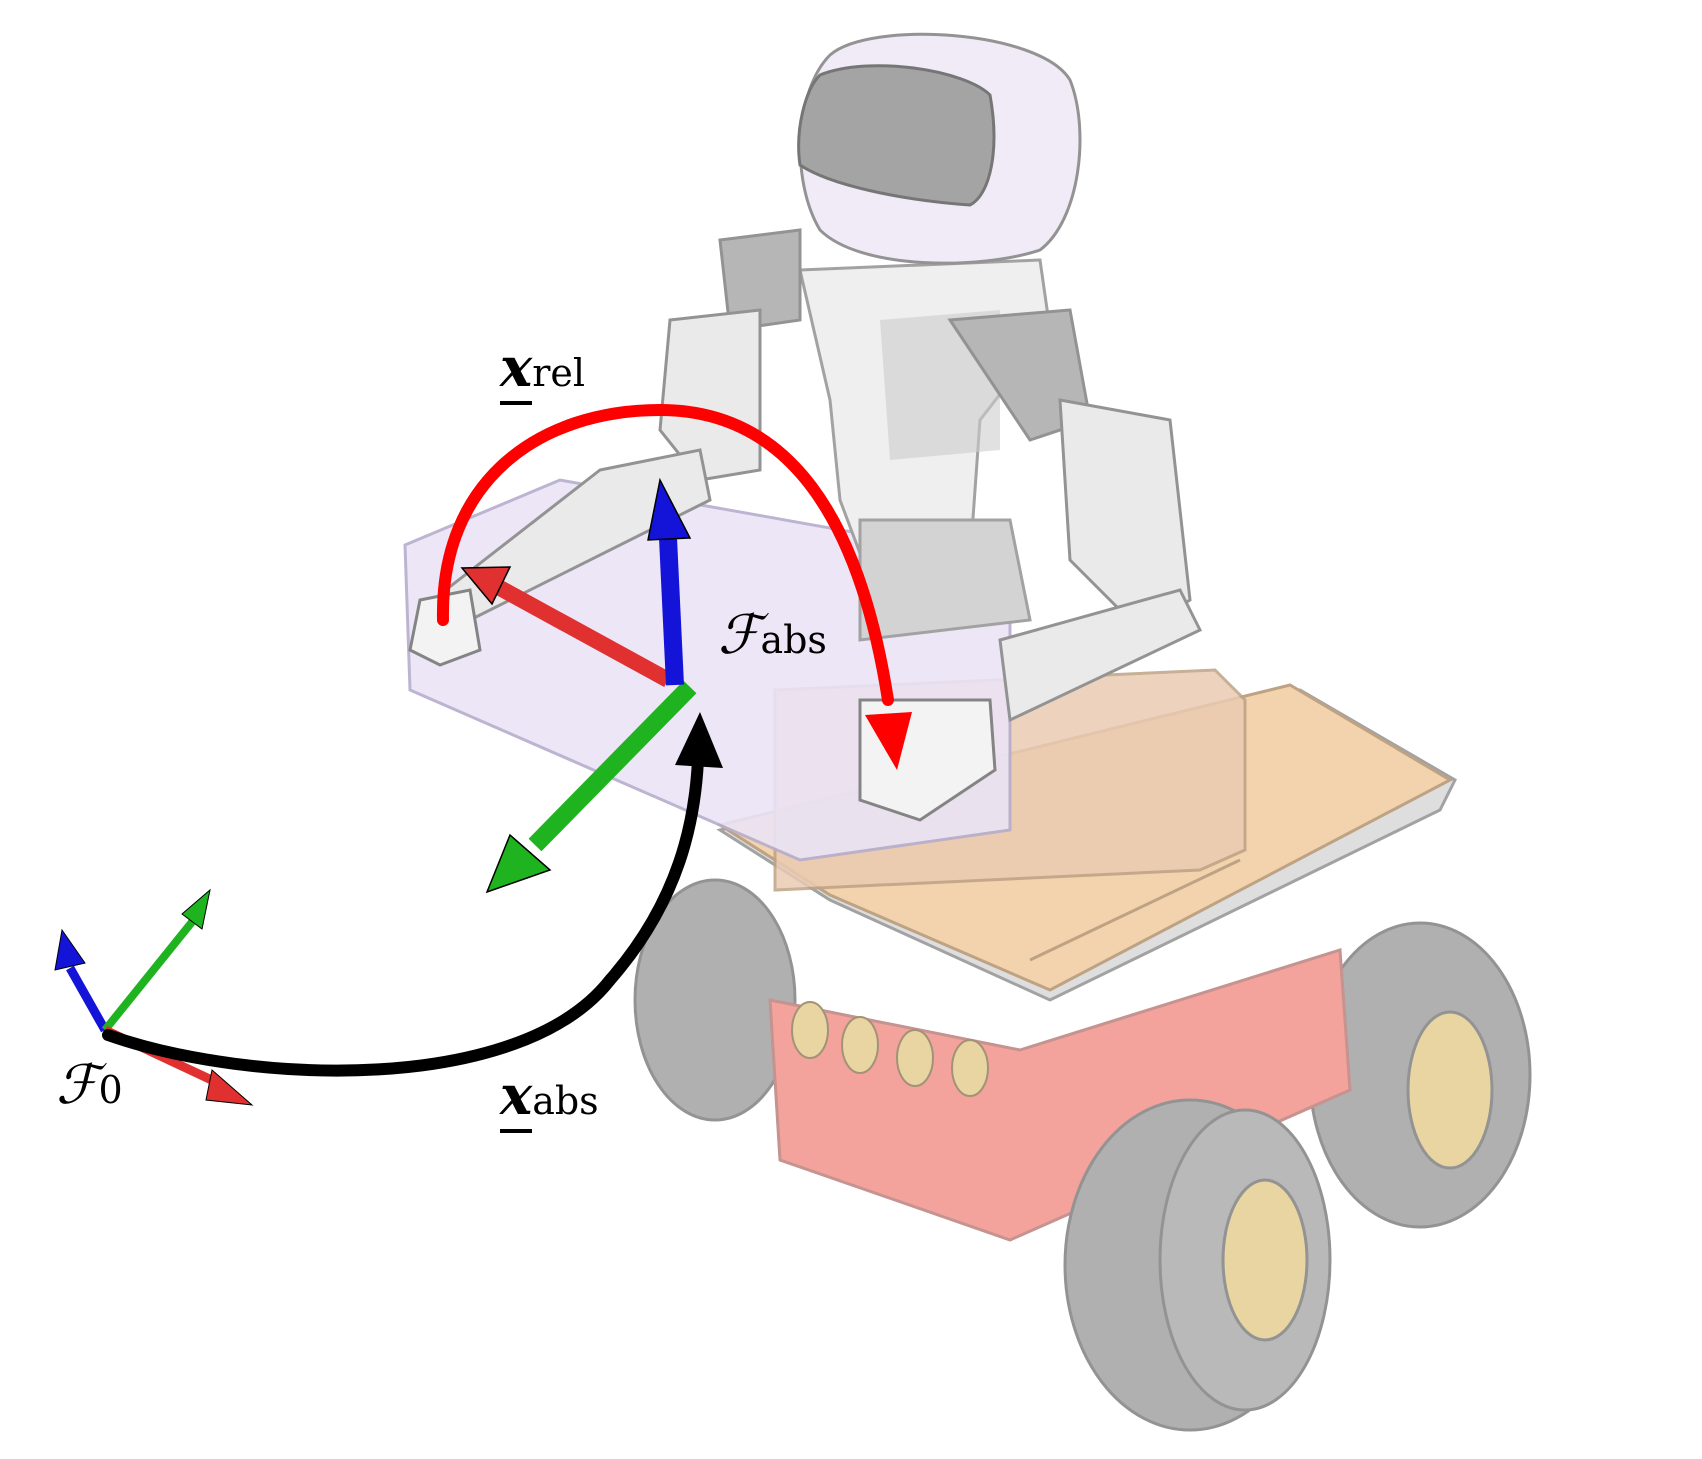 Image resolution: width=1702 pixels, height=1459 pixels. What do you see at coordinates (739, 634) in the screenshot?
I see `f-abs-symbol: ℱ` at bounding box center [739, 634].